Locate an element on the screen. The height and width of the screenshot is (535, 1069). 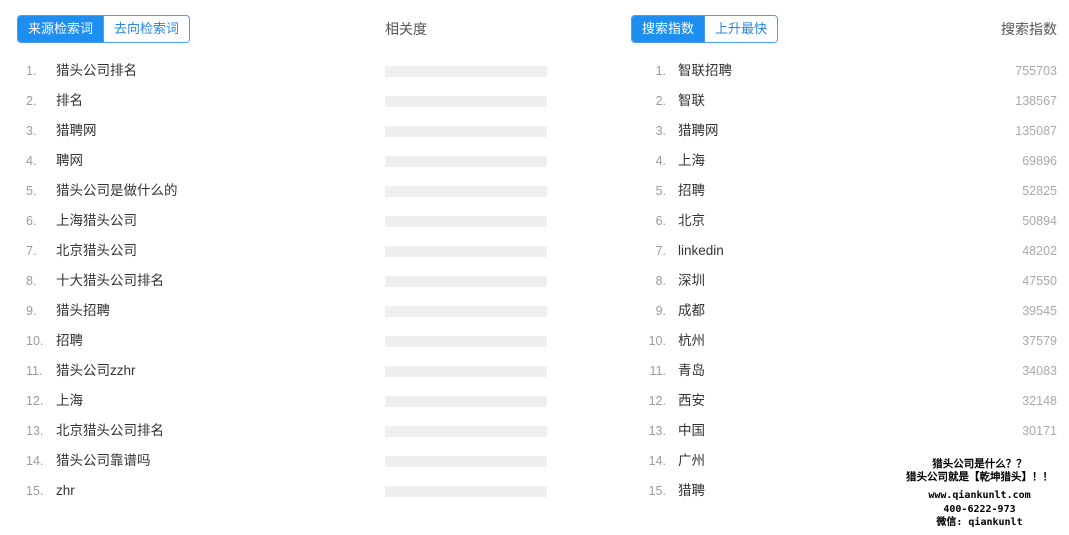
rank-number: 1. is located at coordinates (31, 71).